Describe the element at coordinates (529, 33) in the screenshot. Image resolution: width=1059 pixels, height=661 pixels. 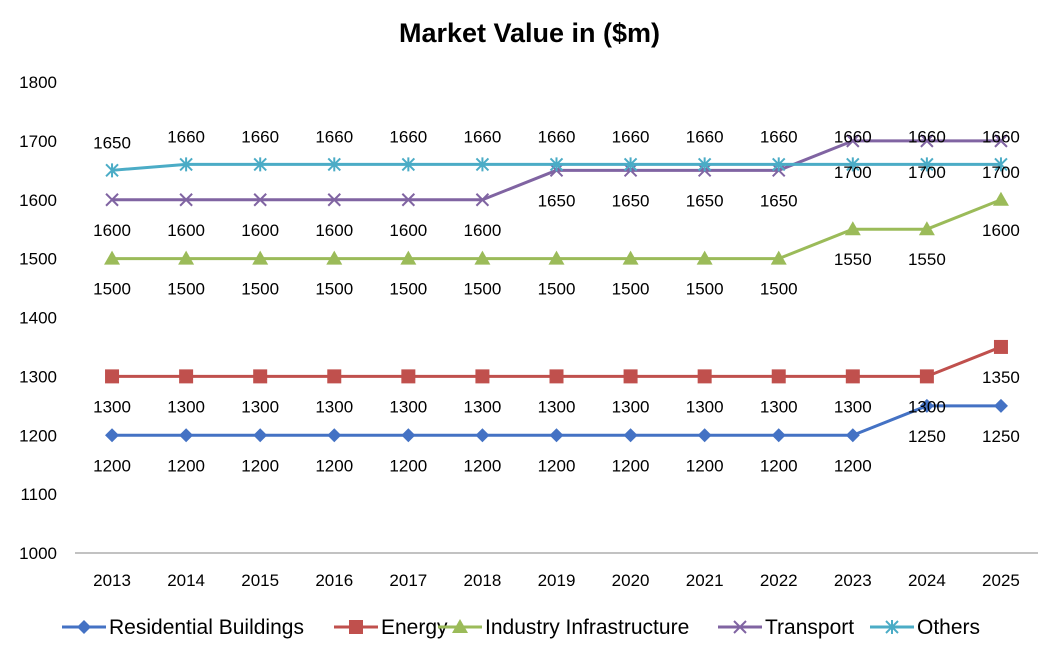
I see `chart-title: Market Value in ($m)` at that location.